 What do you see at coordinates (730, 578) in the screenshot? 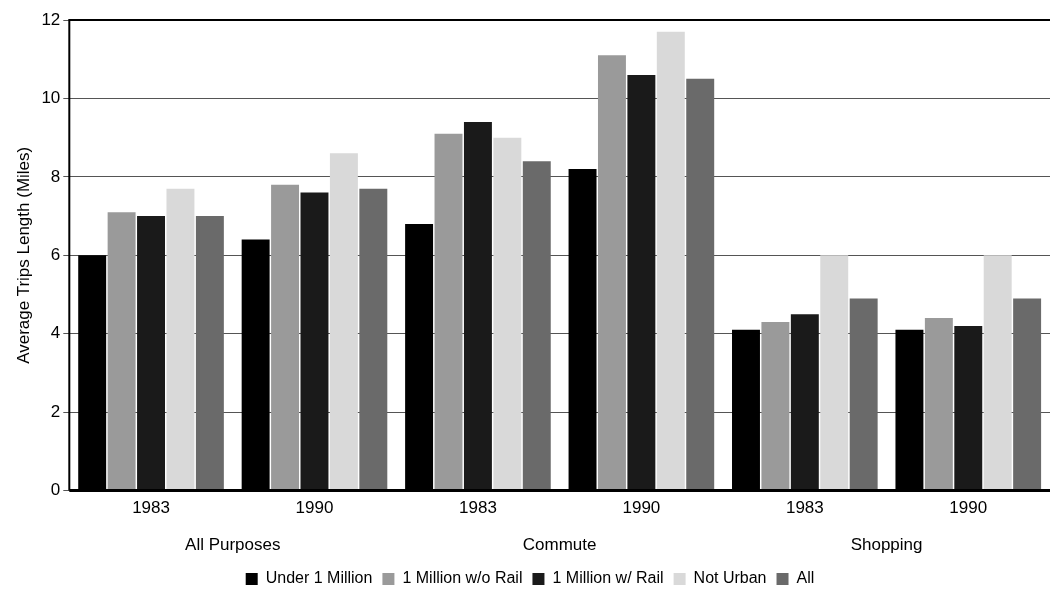
I see `legend-label: Not Urban` at bounding box center [730, 578].